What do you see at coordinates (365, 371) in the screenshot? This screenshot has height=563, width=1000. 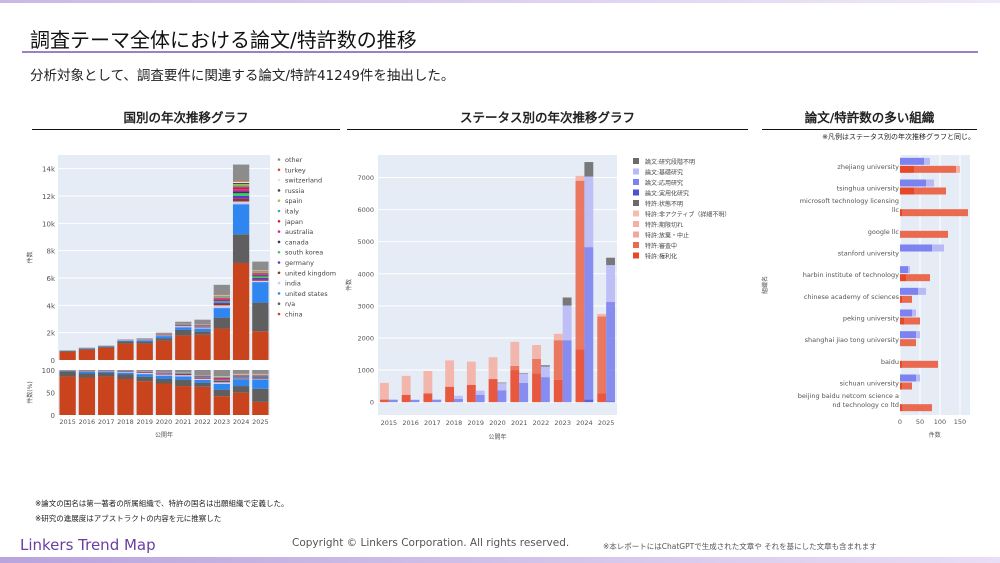 I see `y-tick-label: 1000` at bounding box center [365, 371].